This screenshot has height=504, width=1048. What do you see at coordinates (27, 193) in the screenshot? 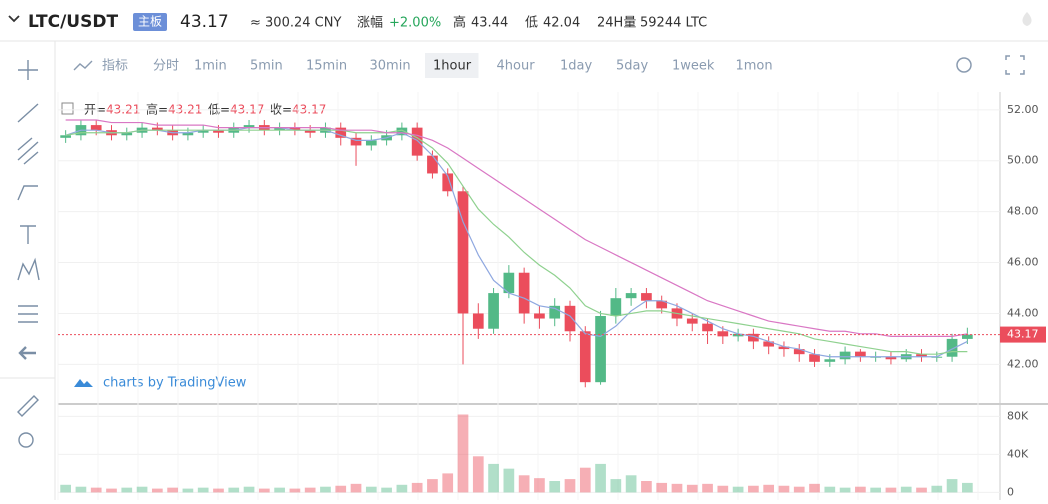
I see `pen-tool` at bounding box center [27, 193].